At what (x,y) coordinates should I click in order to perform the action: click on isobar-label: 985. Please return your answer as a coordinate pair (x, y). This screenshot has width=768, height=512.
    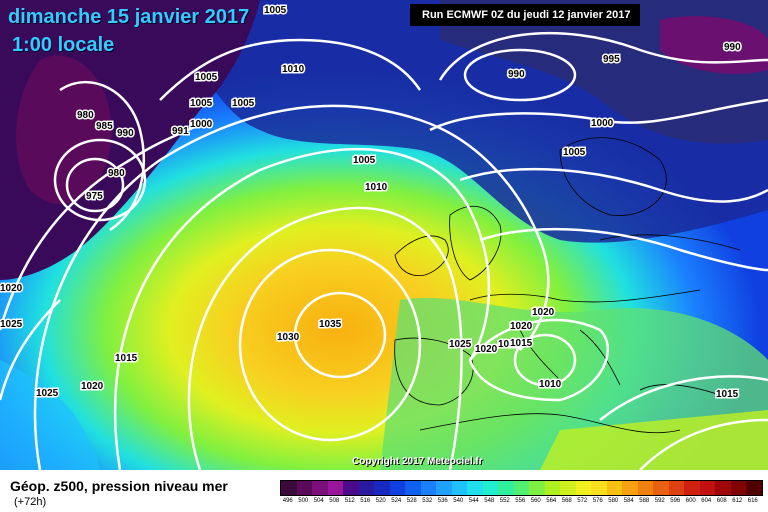
    Looking at the image, I should click on (104, 126).